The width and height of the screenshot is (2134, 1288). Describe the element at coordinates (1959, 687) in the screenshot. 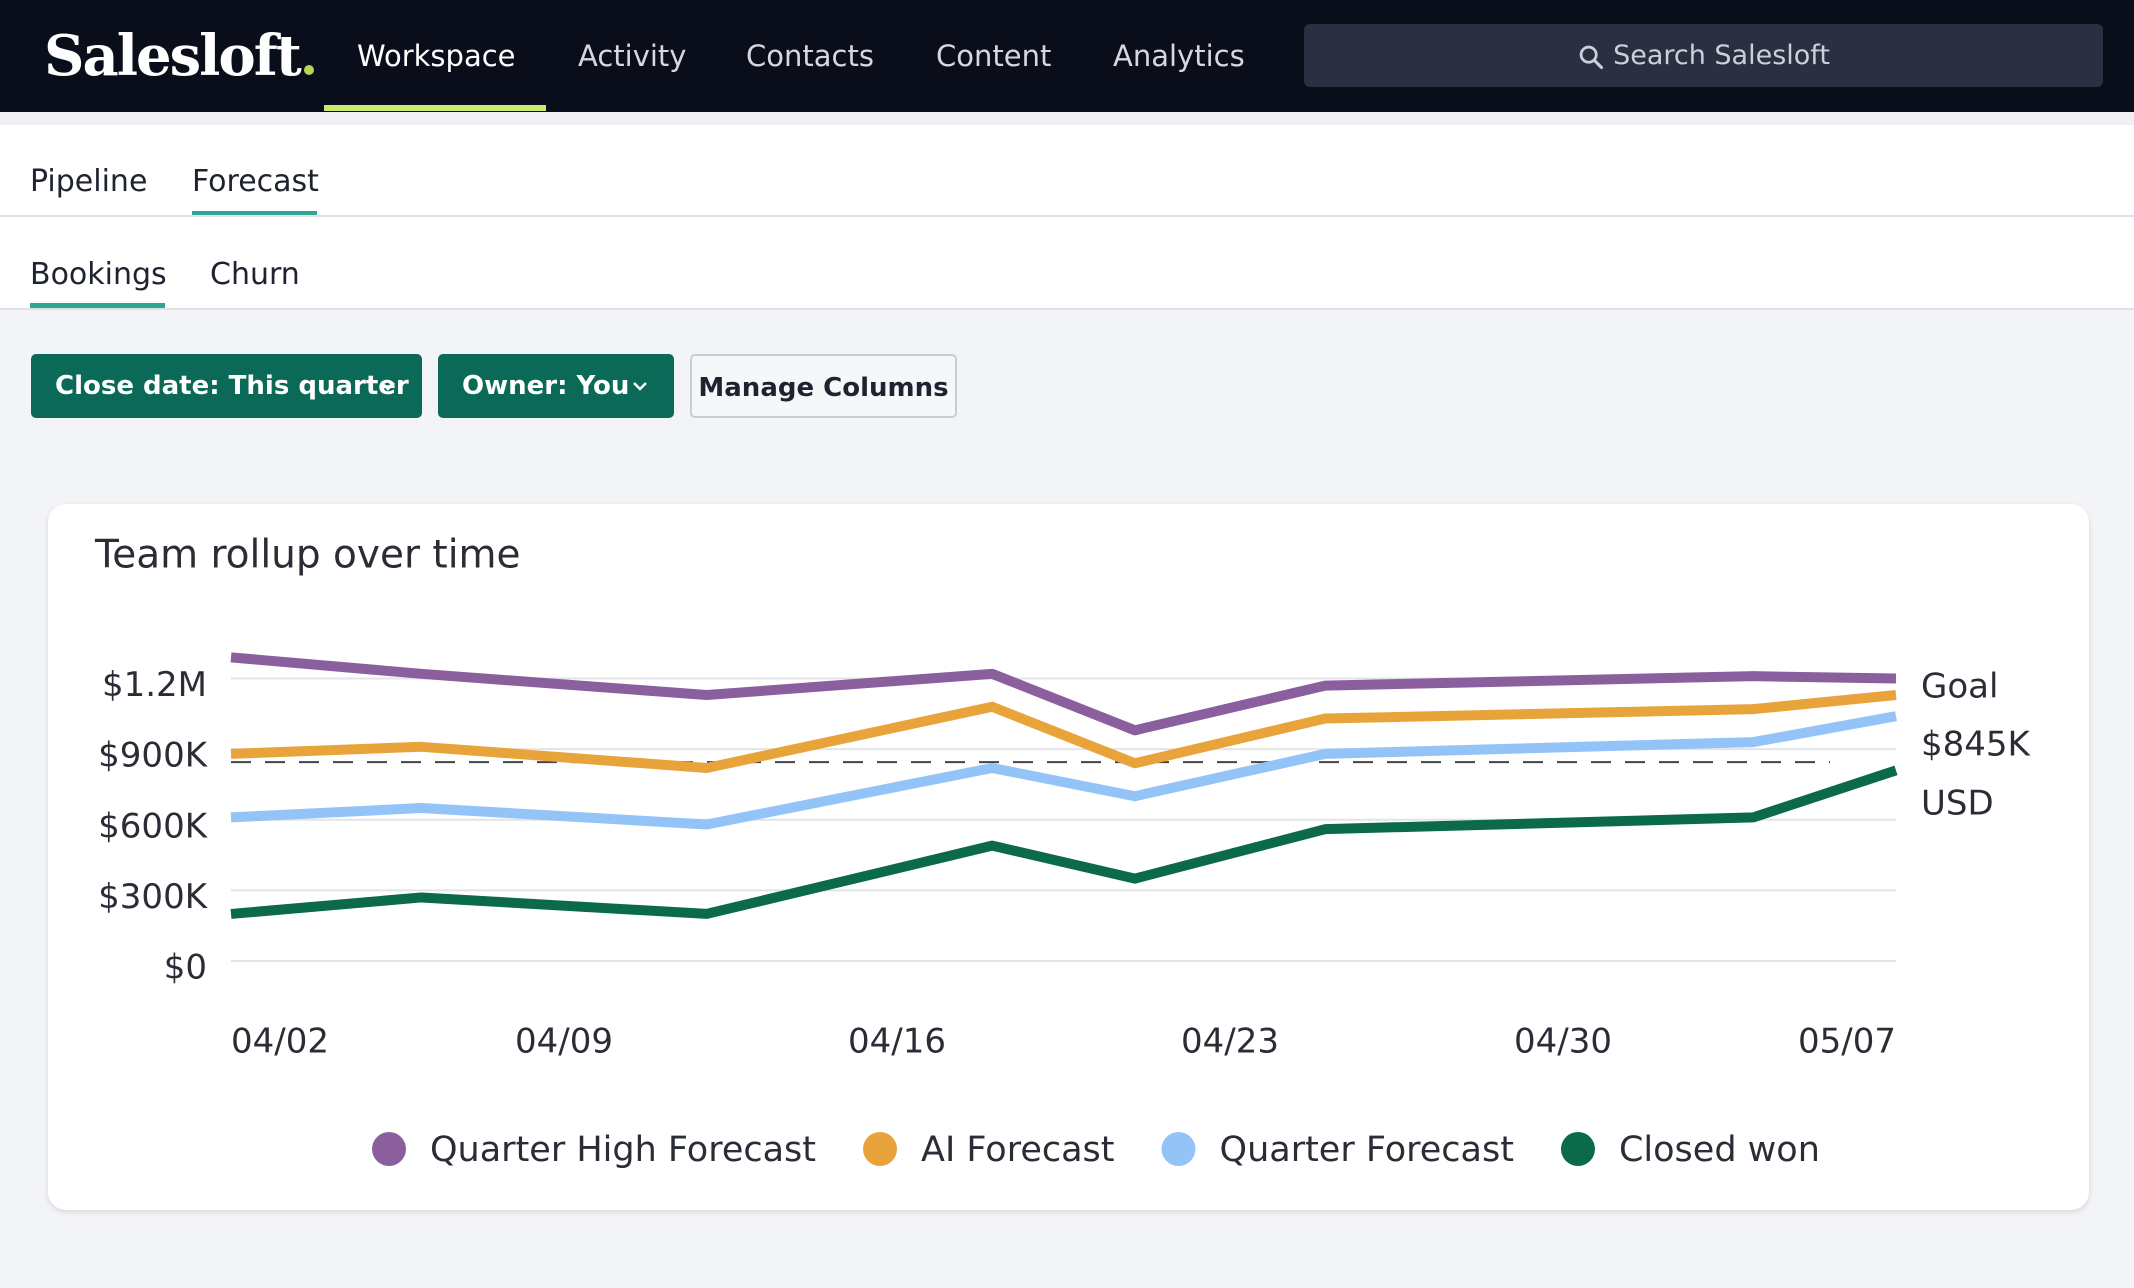

I see `goal-label: Goal` at that location.